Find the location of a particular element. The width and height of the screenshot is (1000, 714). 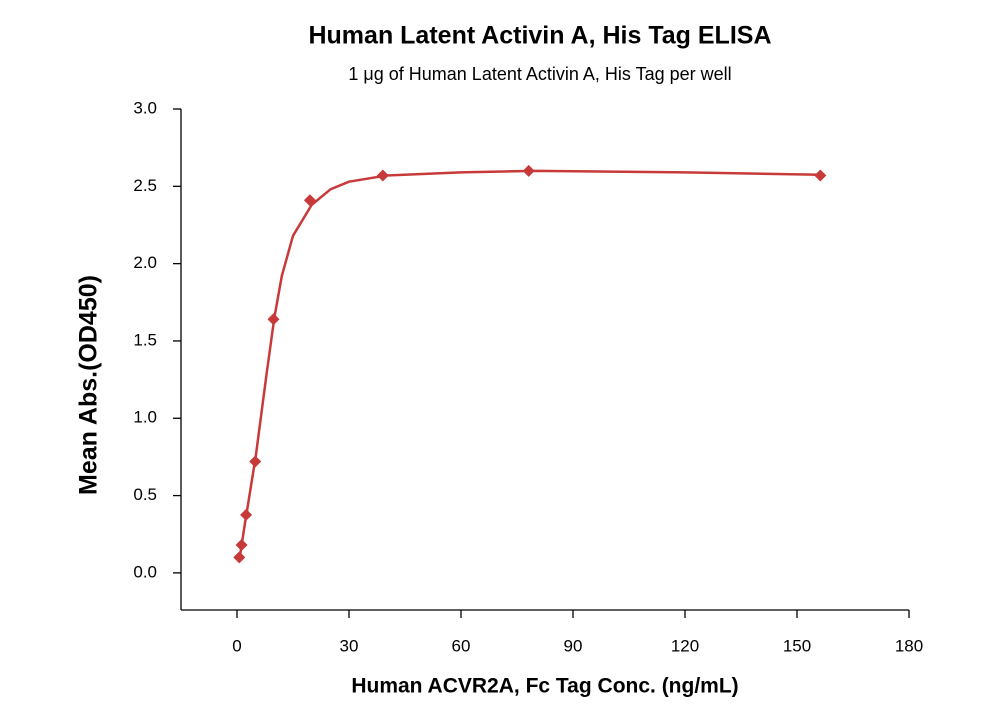

x-tick-label: 30 is located at coordinates (349, 645).